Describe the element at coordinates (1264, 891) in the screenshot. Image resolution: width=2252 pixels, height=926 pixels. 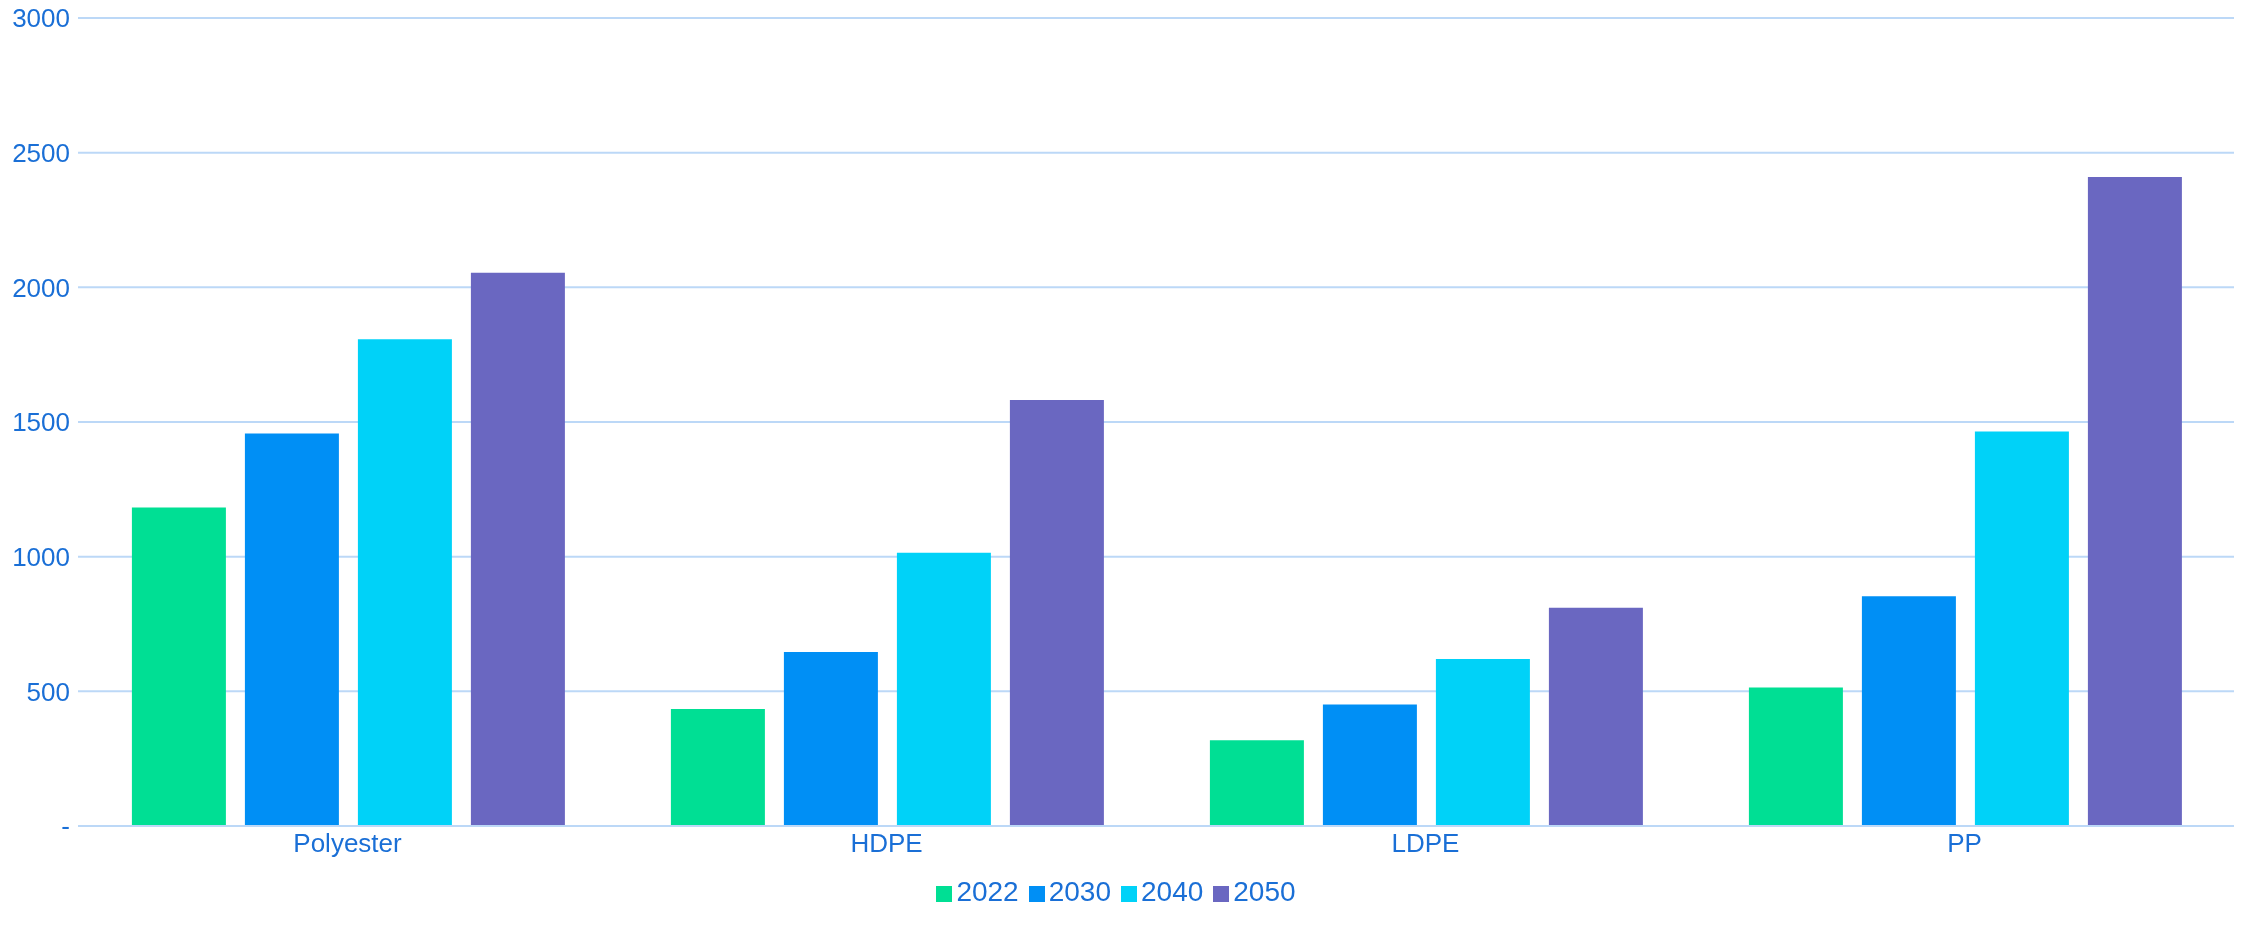
I see `legend-label: 2050` at that location.